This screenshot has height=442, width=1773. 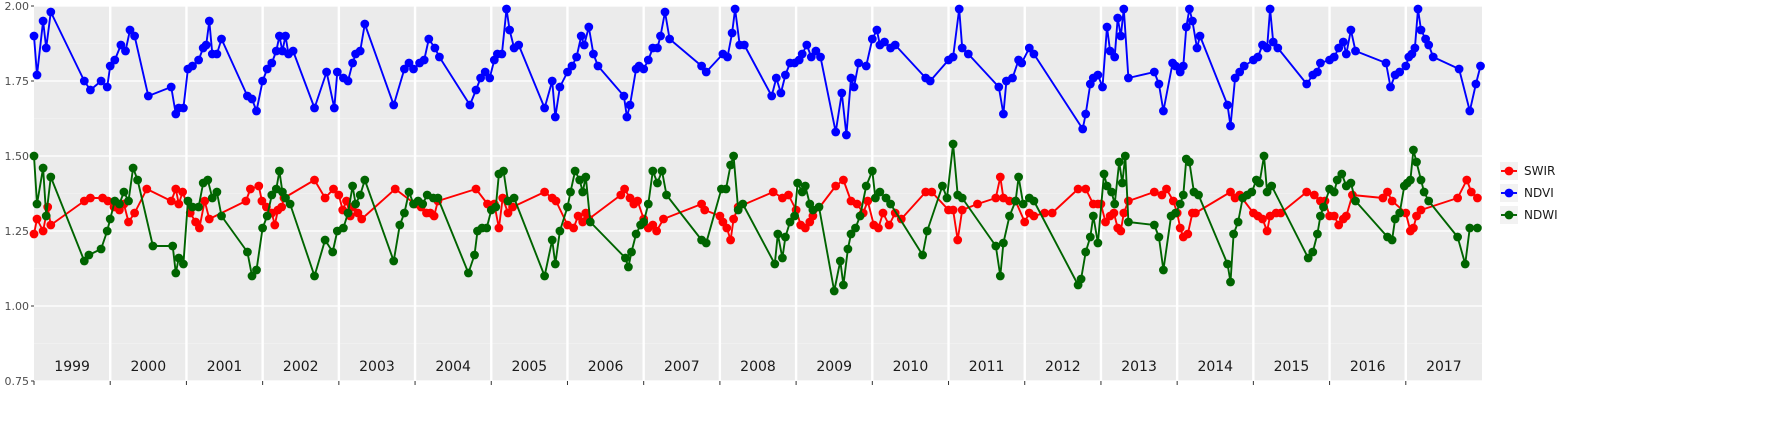 I want to click on year-label: 2013, so click(x=1139, y=367).